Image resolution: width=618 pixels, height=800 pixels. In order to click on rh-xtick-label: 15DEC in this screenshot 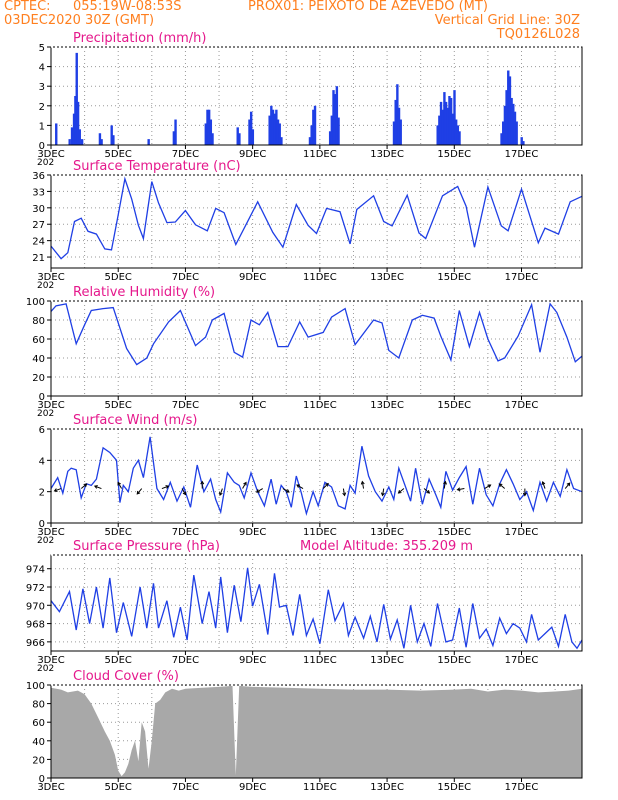, I will do `click(454, 405)`.